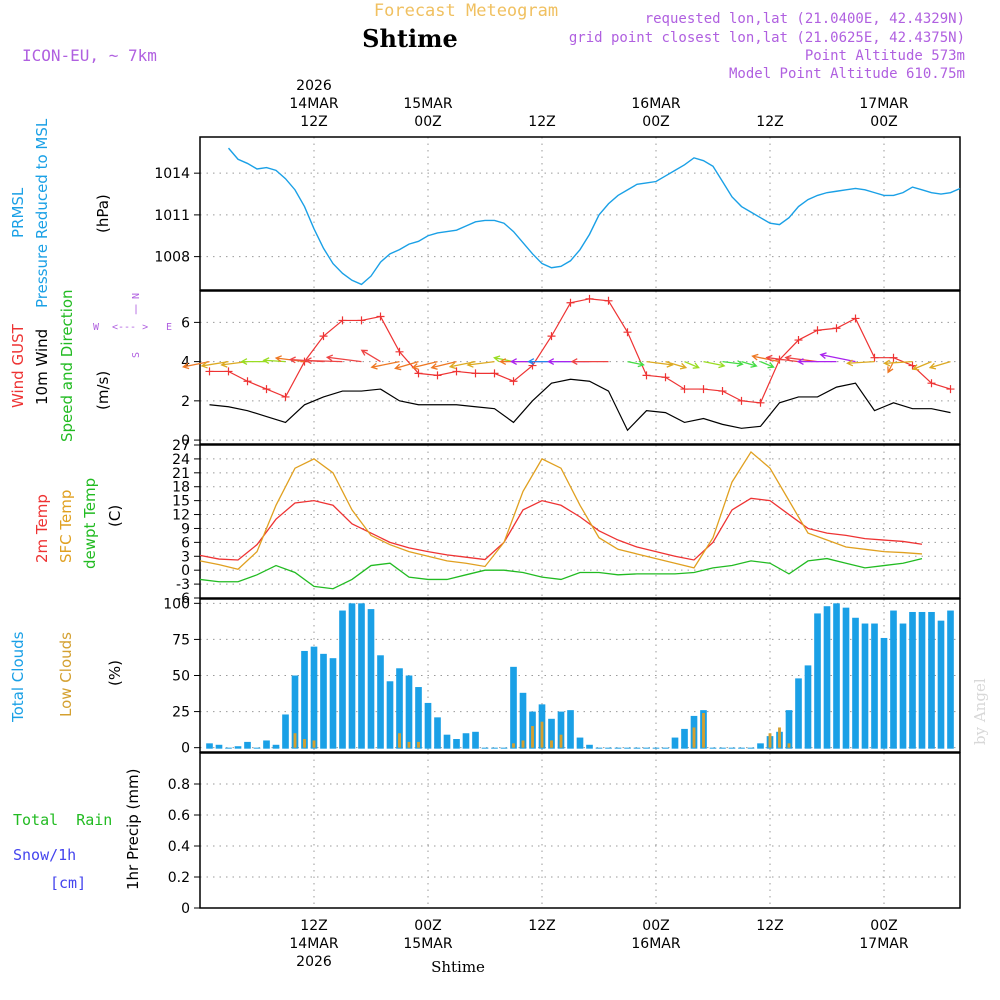 The height and width of the screenshot is (1000, 1000). What do you see at coordinates (561, 510) in the screenshot?
I see `temp-sfc-line` at bounding box center [561, 510].